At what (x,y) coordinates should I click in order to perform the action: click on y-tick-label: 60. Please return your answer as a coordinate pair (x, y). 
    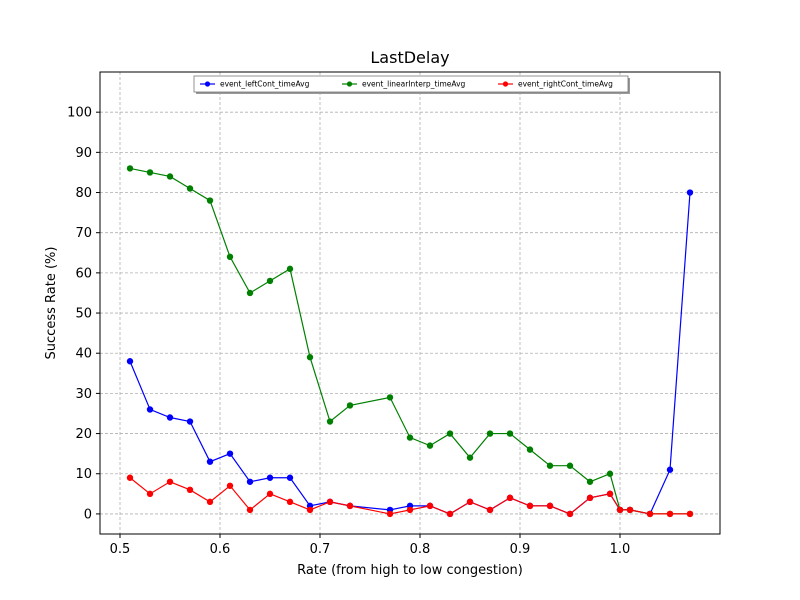
    Looking at the image, I should click on (83, 273).